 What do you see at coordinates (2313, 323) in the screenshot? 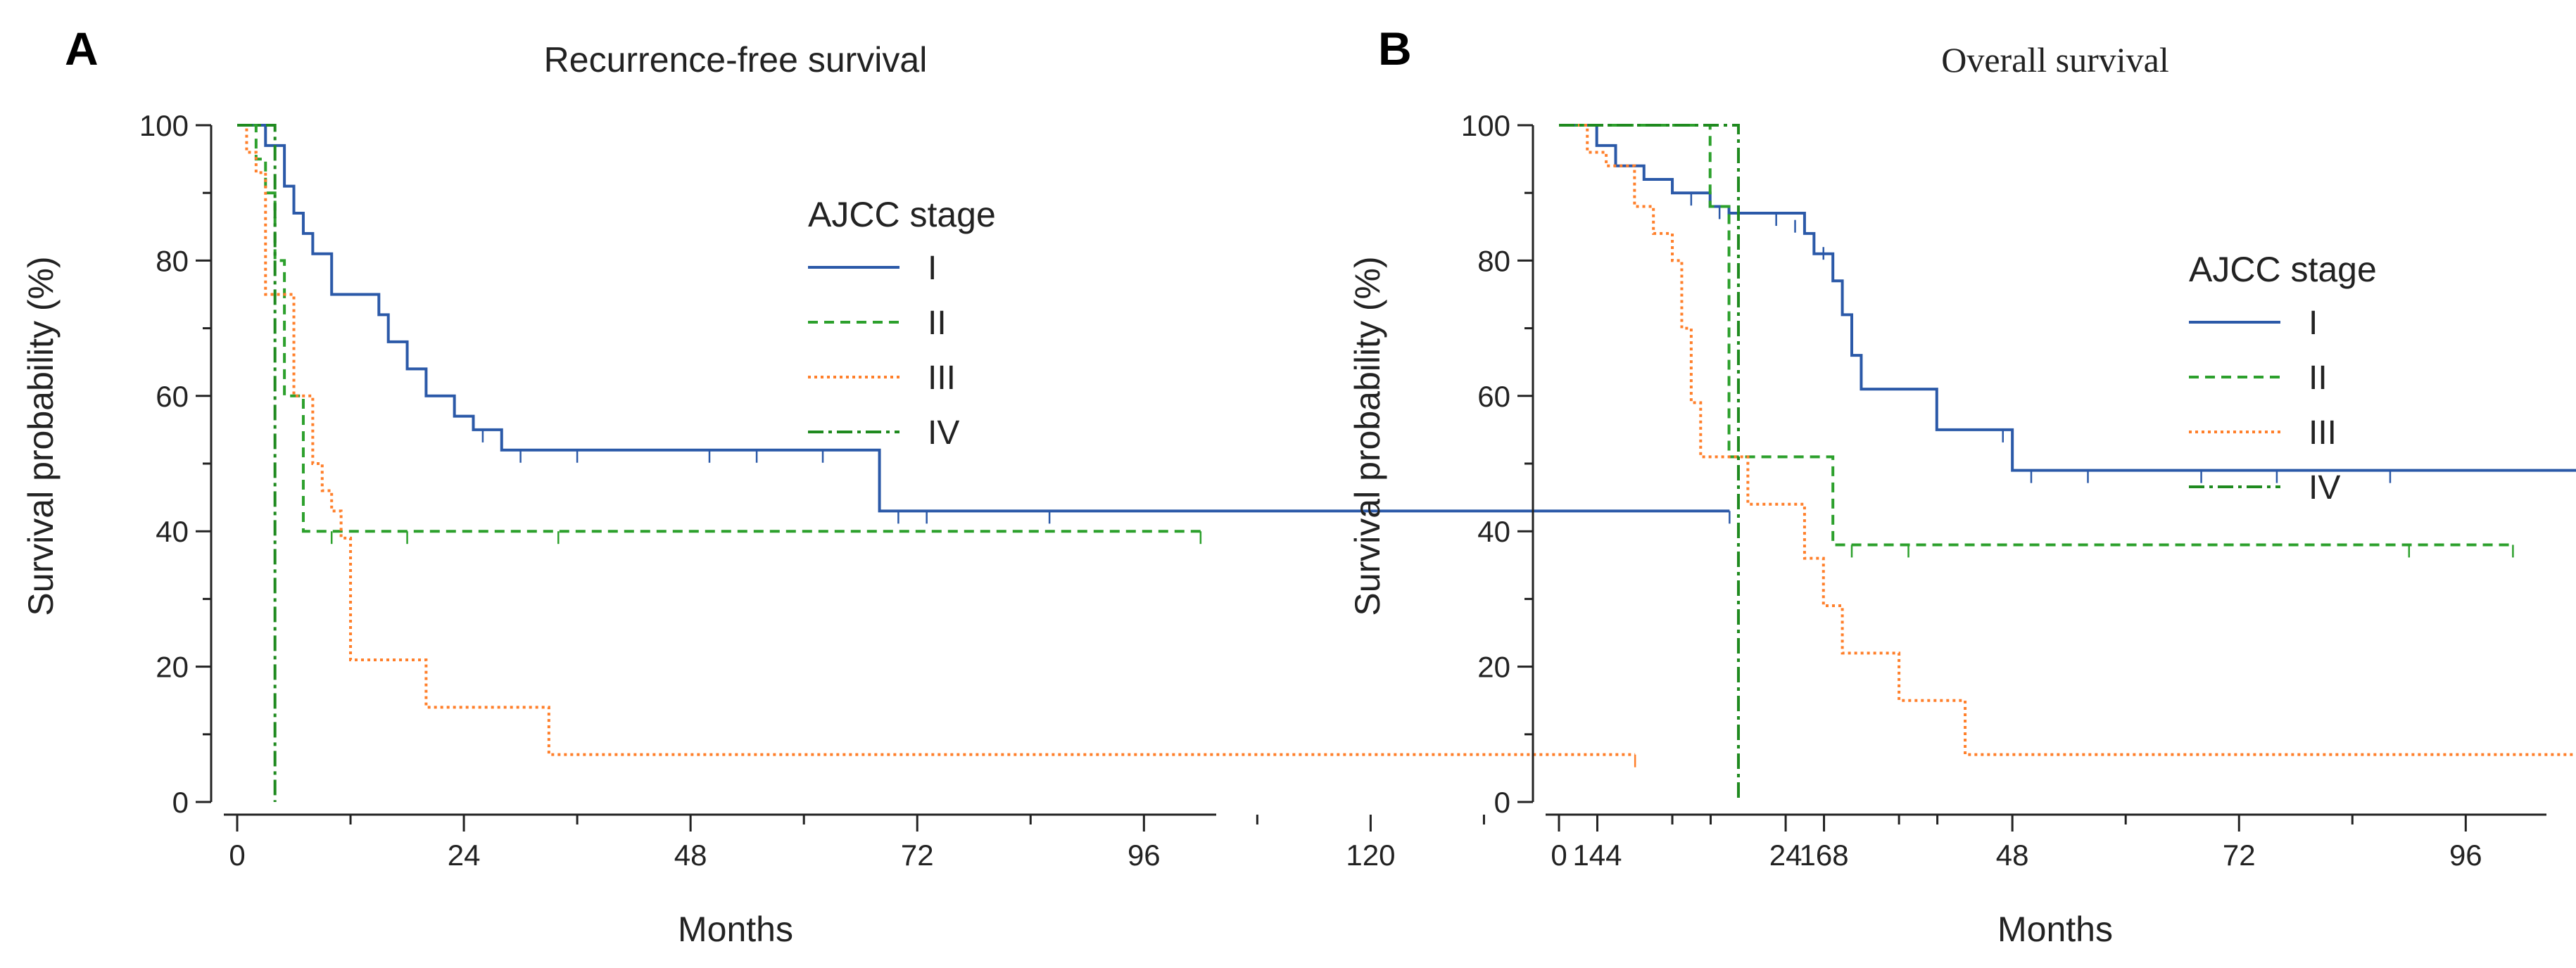
I see `panel-b-legend-label-stage-i: I` at bounding box center [2313, 323].